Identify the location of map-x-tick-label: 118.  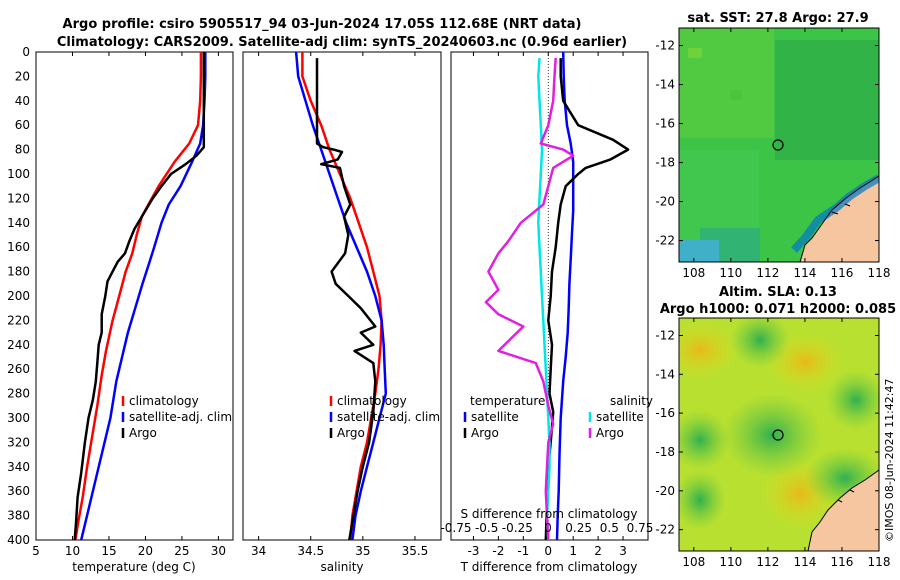
(879, 562).